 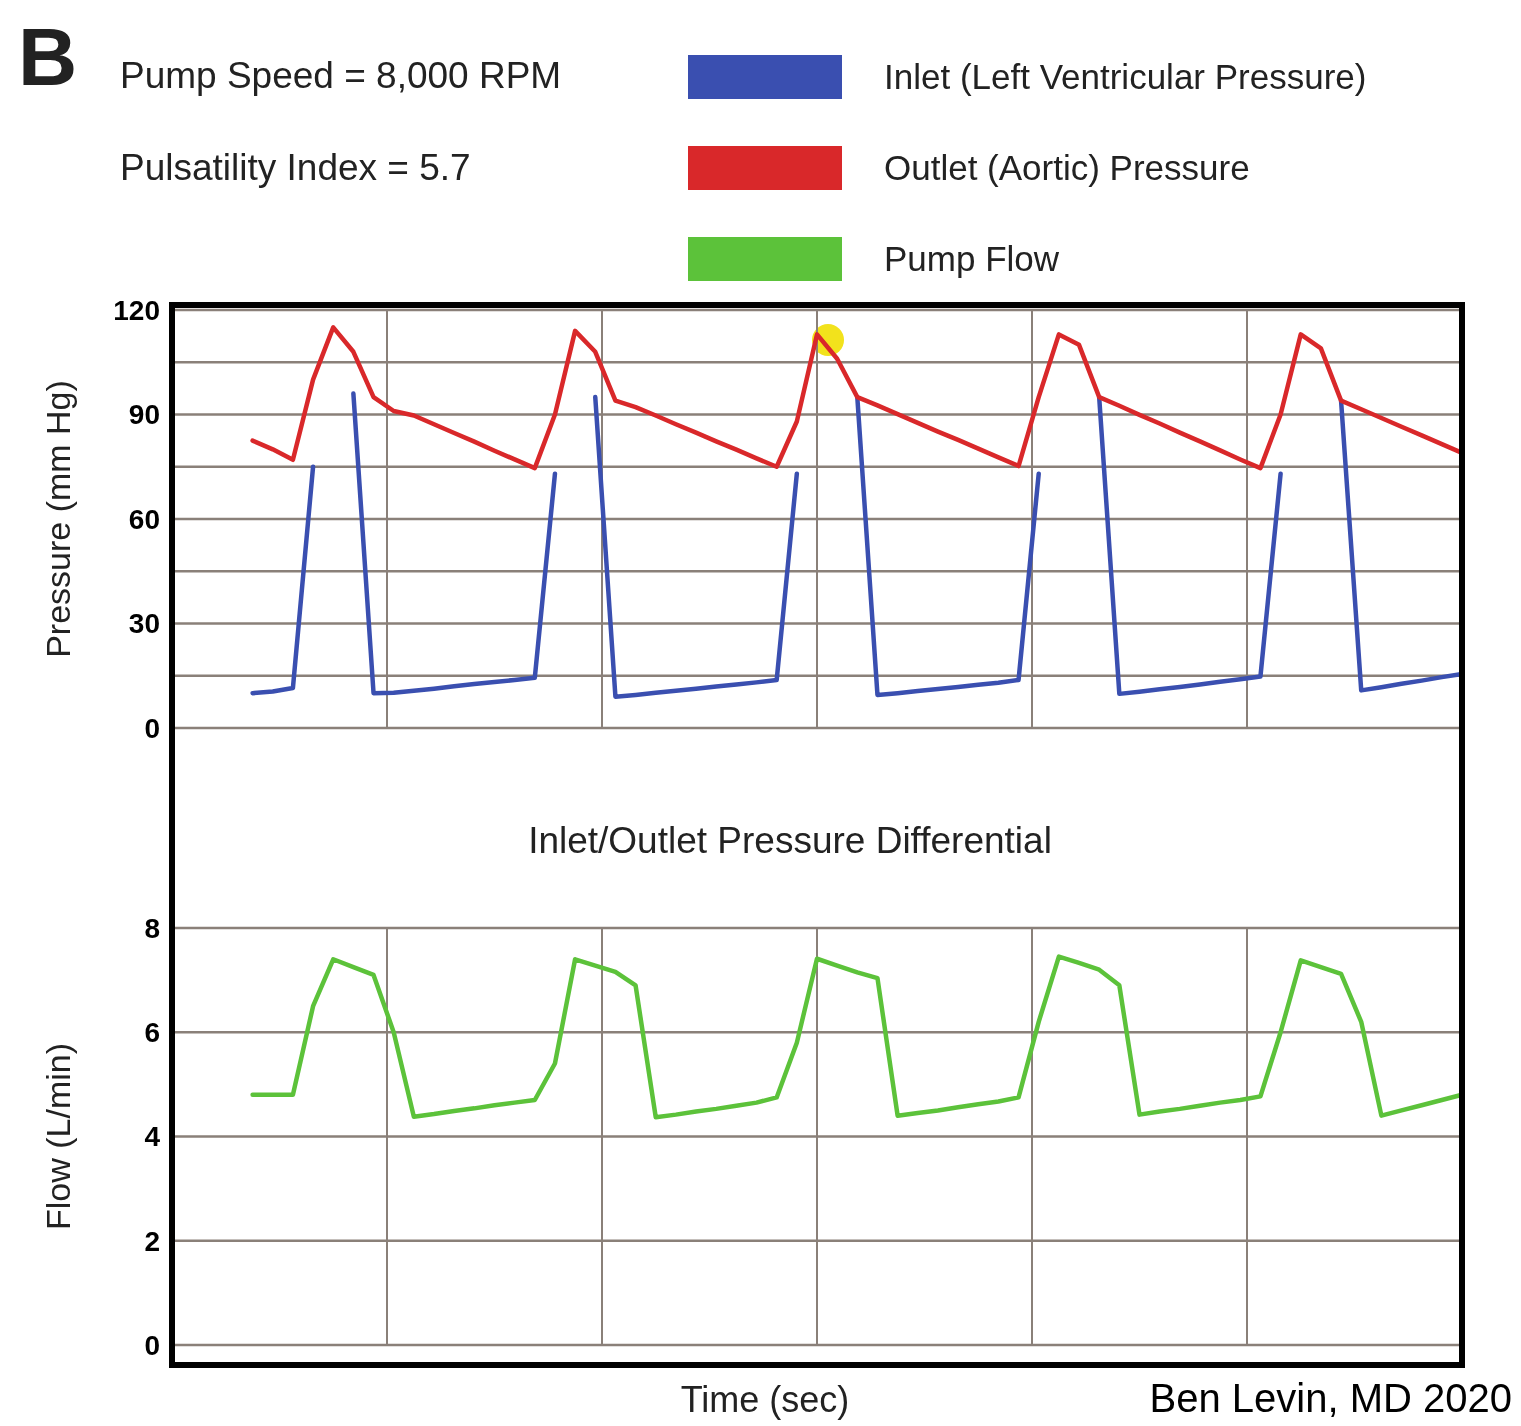 I want to click on y-tick-label: 2, so click(x=152, y=1241).